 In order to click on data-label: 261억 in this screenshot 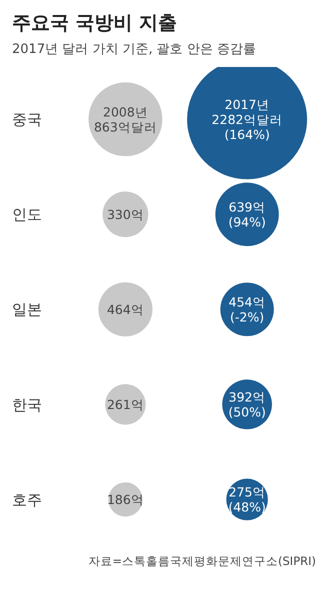, I will do `click(125, 404)`.